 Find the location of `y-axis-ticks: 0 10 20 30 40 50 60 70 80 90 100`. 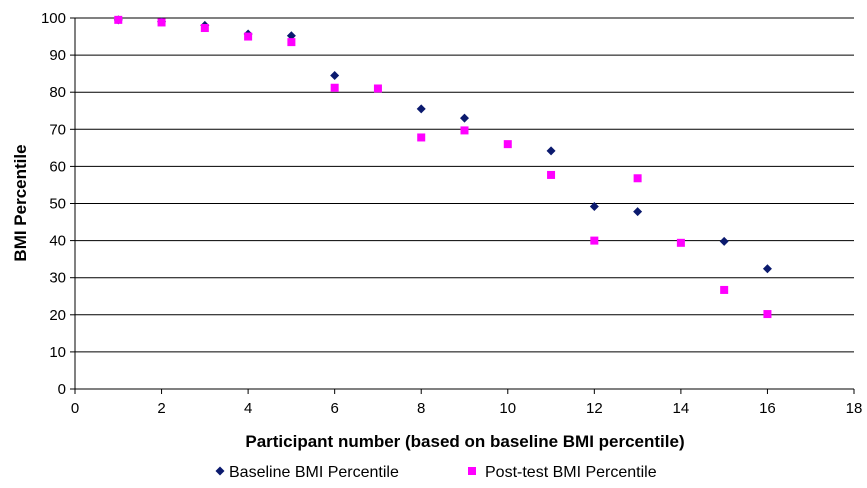

y-axis-ticks: 0 10 20 30 40 50 60 70 80 90 100 is located at coordinates (58, 204).